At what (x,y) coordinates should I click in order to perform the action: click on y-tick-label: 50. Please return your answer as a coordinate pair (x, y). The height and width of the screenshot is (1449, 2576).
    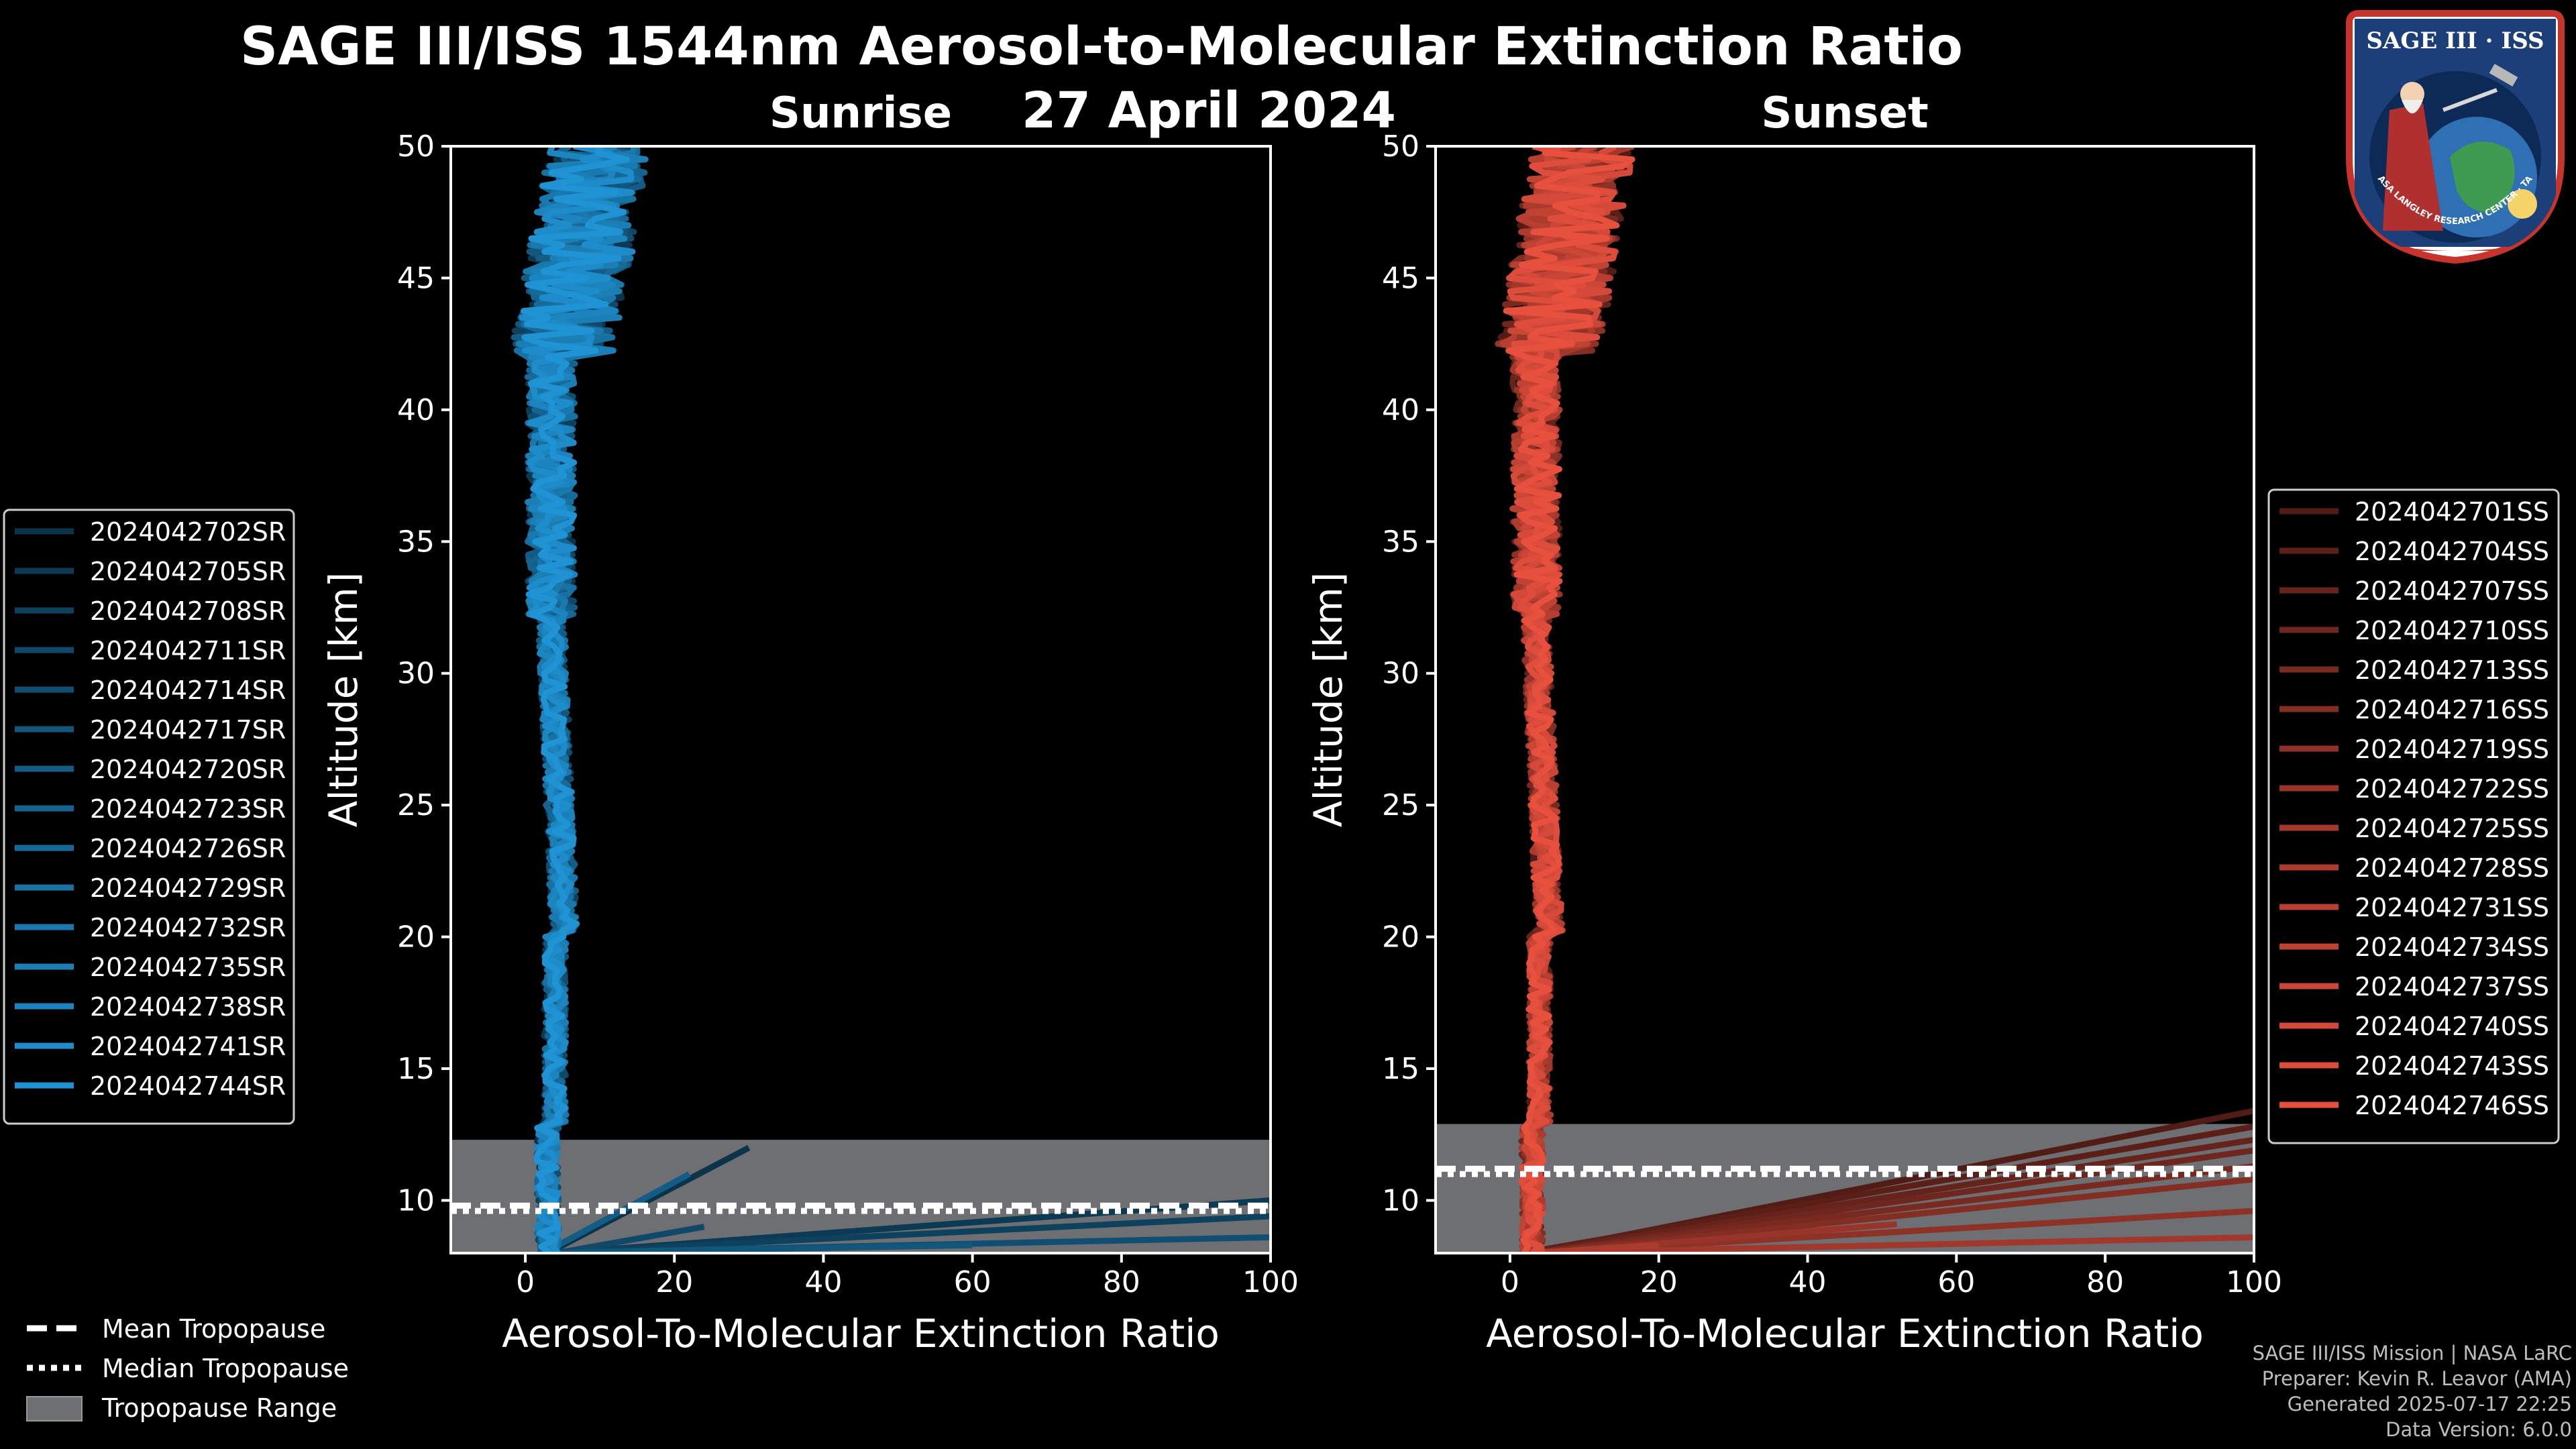
    Looking at the image, I should click on (416, 146).